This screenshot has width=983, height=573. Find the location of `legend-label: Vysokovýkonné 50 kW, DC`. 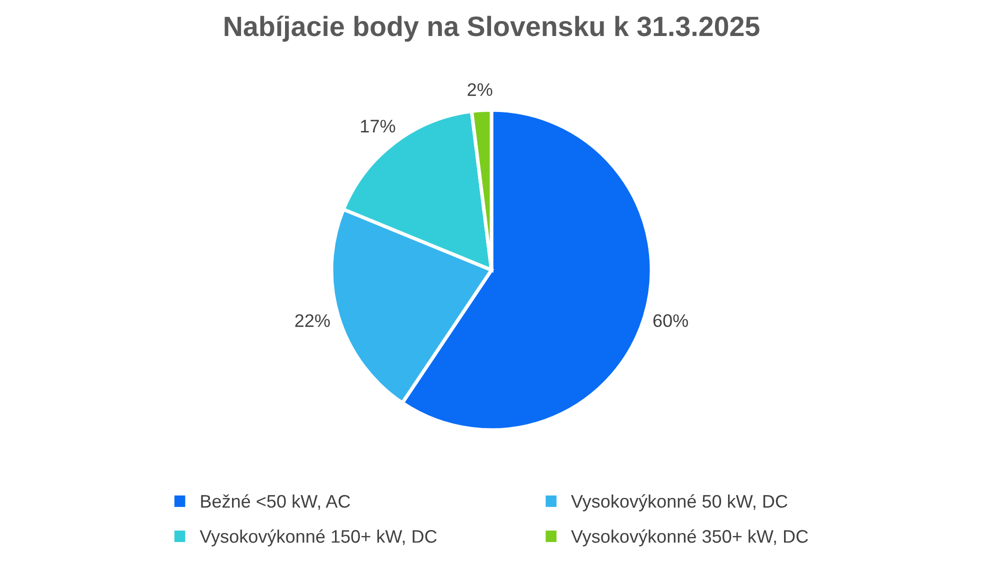

legend-label: Vysokovýkonné 50 kW, DC is located at coordinates (679, 503).